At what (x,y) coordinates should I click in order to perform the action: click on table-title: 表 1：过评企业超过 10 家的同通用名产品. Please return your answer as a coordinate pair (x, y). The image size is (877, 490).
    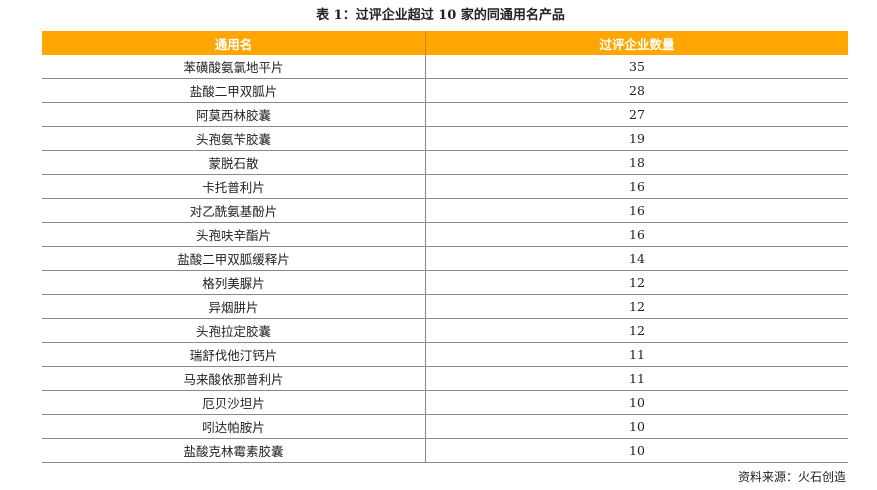
    Looking at the image, I should click on (440, 15).